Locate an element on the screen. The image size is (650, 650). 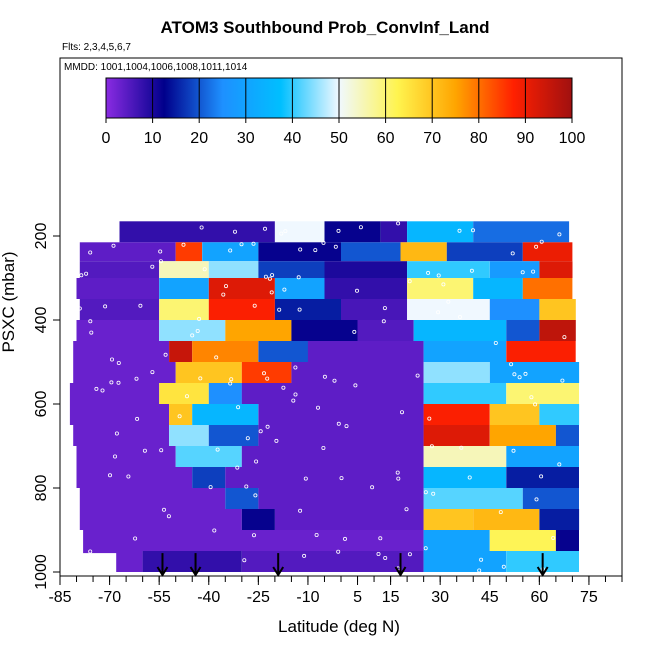
x-tick-label: 75 is located at coordinates (589, 597).